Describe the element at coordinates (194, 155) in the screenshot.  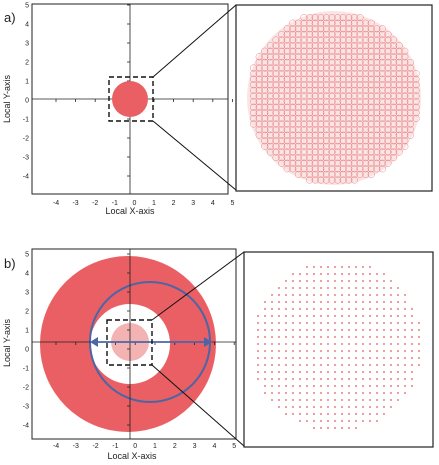
I see `panel-a-zoom-line-bottom` at that location.